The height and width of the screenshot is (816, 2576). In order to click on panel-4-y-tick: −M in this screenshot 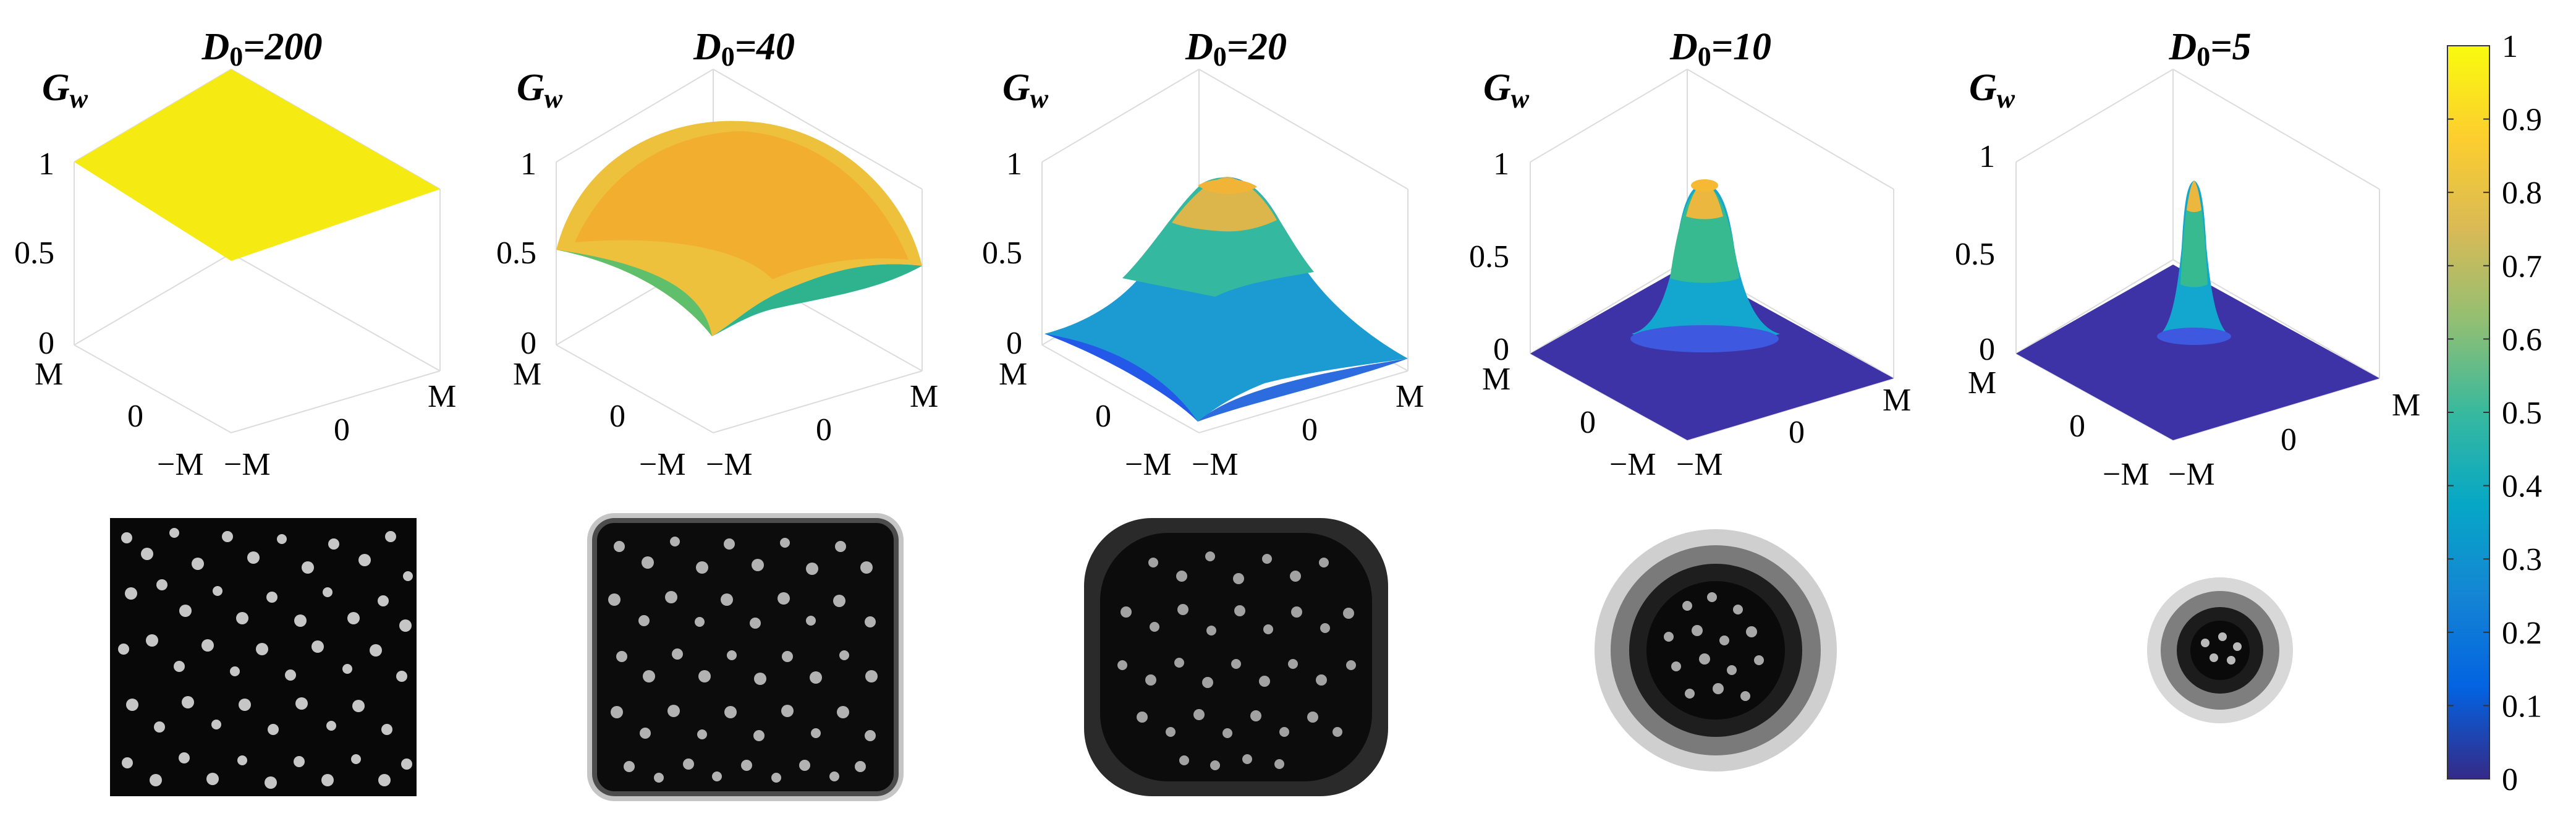, I will do `click(1632, 464)`.